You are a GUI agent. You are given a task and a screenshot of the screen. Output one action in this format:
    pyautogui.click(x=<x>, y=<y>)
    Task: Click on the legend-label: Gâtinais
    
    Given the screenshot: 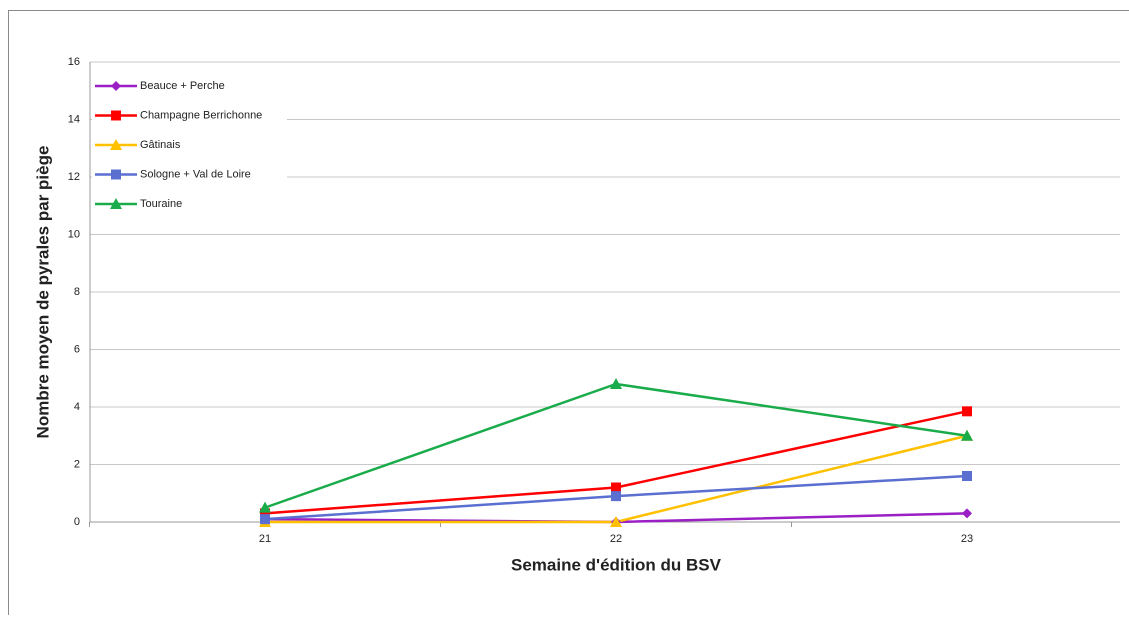 What is the action you would take?
    pyautogui.click(x=160, y=145)
    